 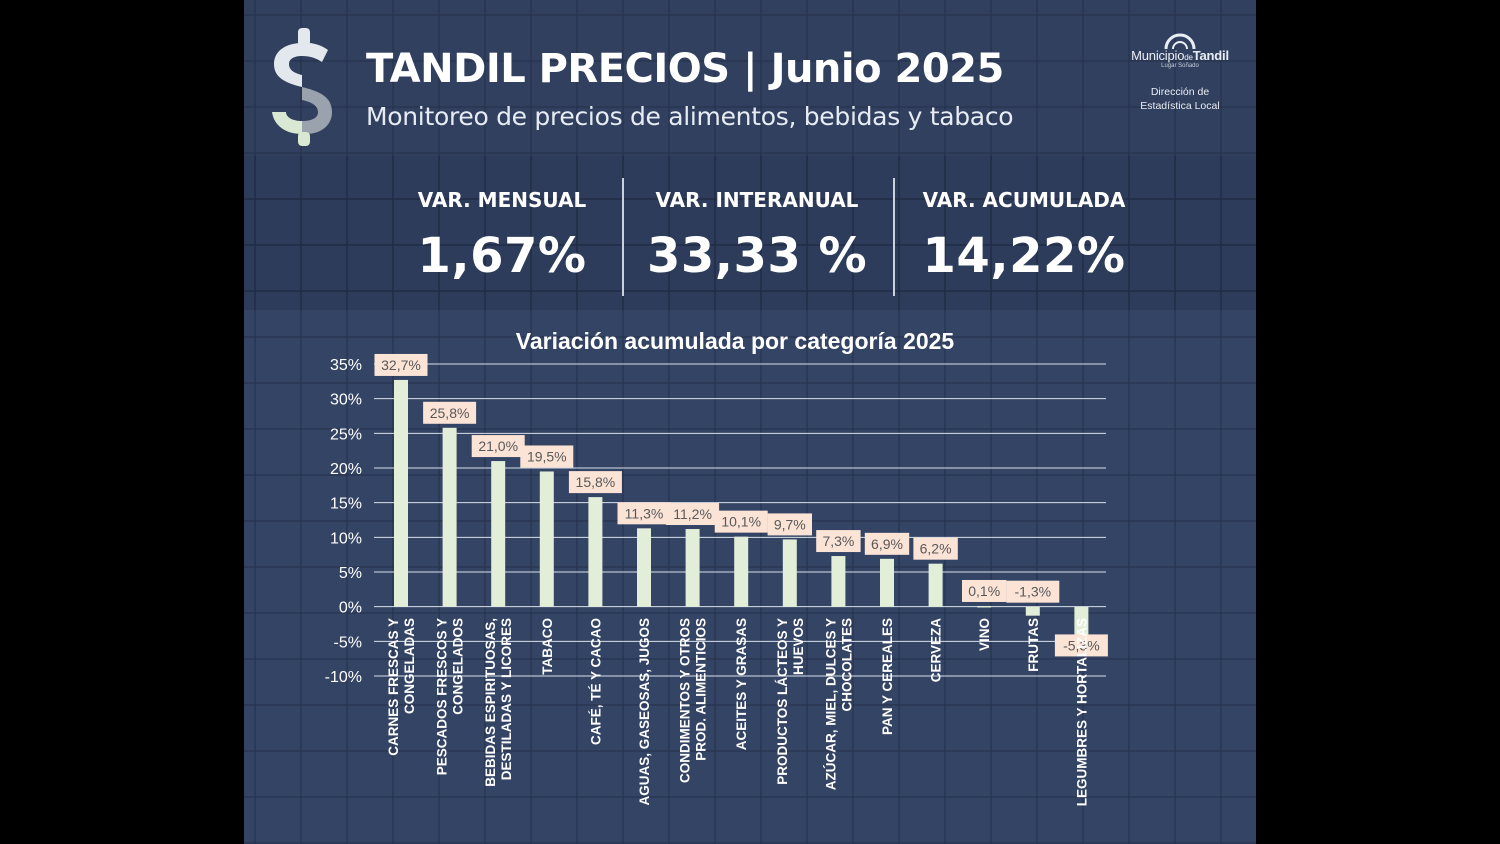 I want to click on category-label: TABACO, so click(x=547, y=646).